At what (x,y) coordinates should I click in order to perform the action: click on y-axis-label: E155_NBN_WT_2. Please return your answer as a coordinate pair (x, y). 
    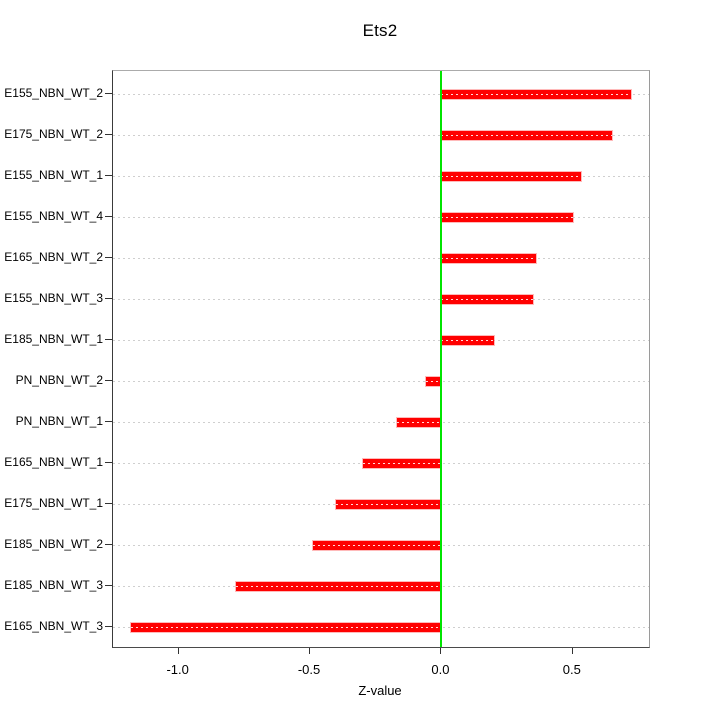
    Looking at the image, I should click on (53, 93).